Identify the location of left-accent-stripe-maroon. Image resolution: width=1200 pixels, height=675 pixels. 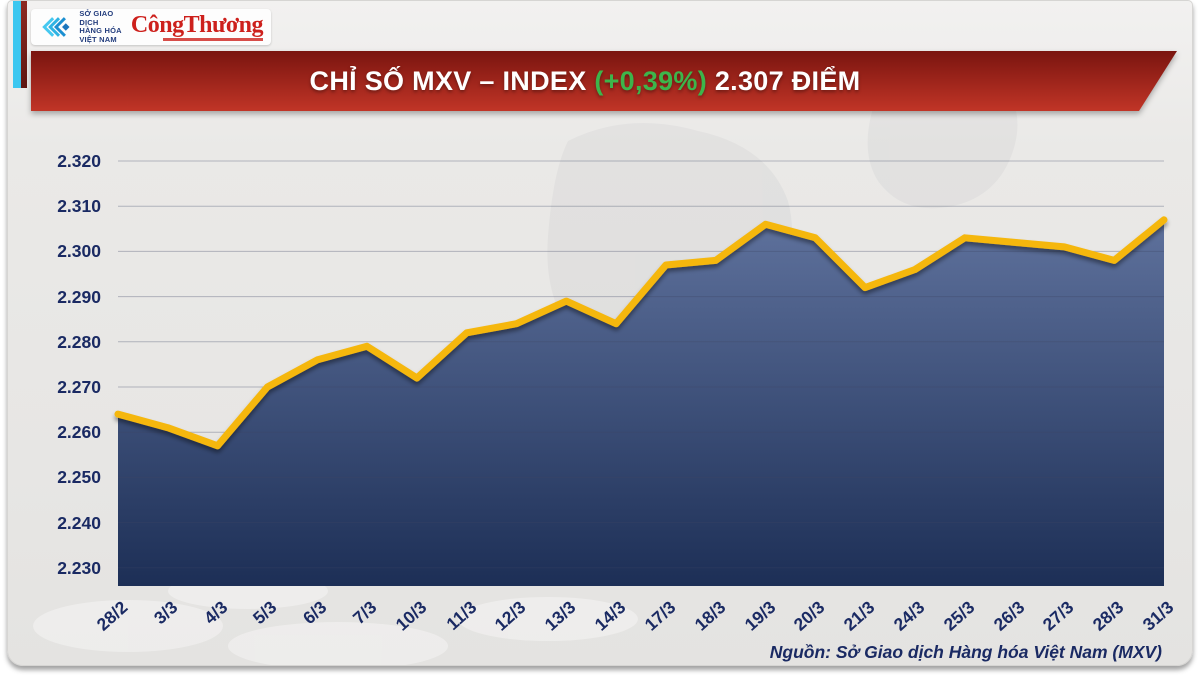
(24, 44).